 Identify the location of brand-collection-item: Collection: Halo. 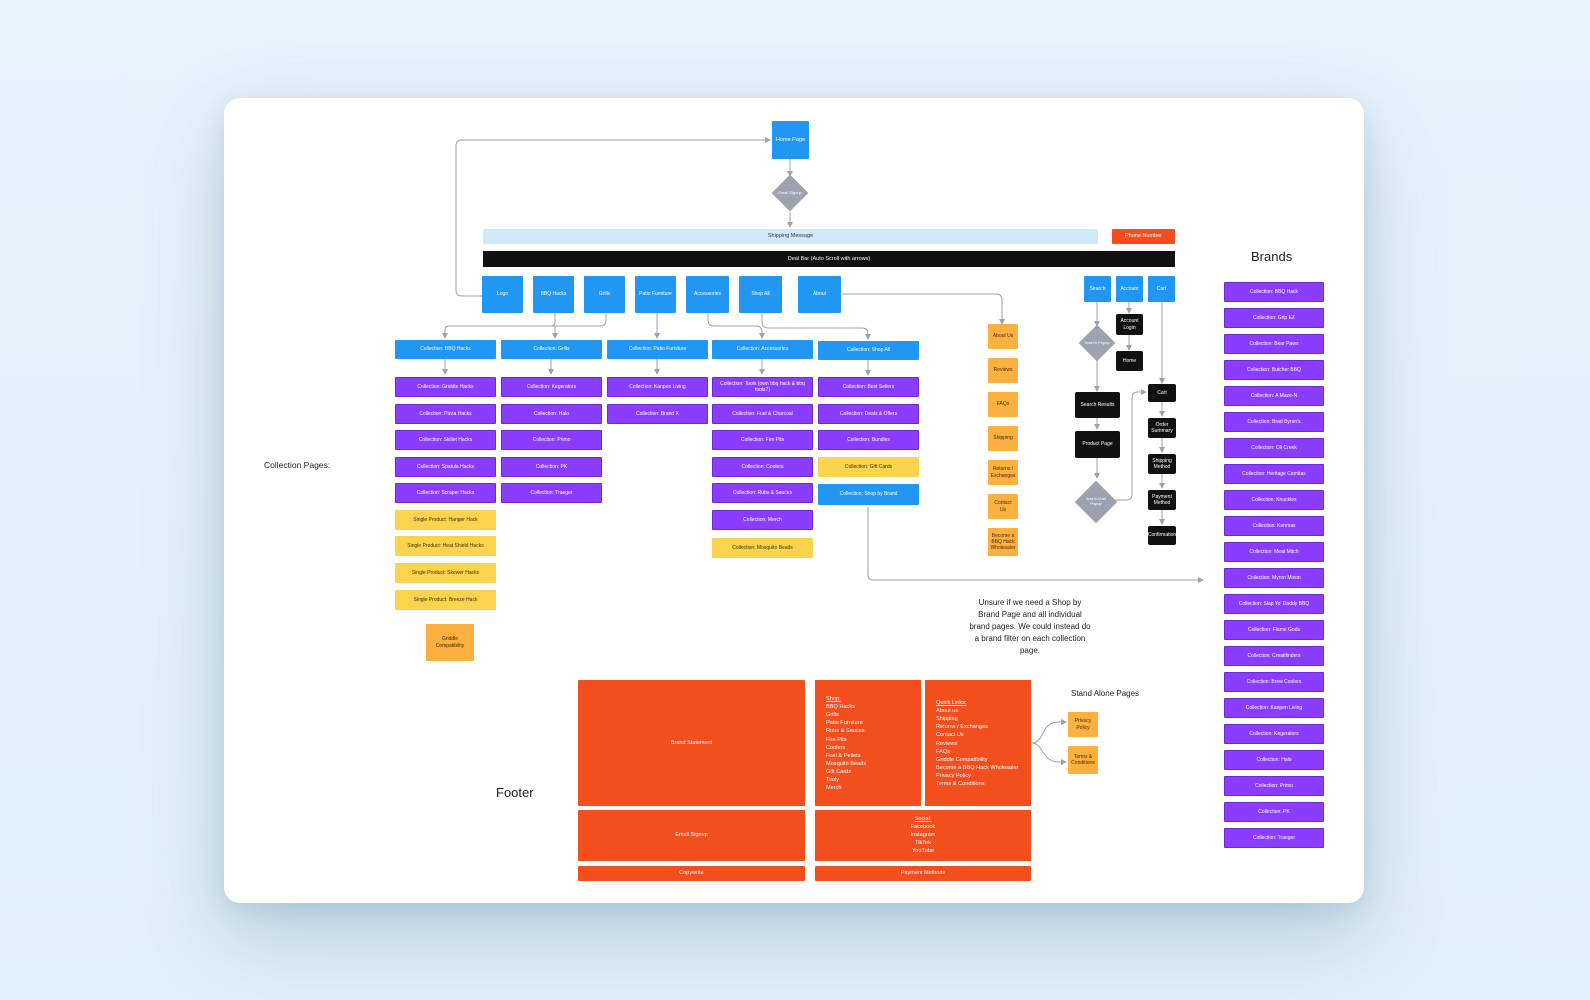
(1274, 760).